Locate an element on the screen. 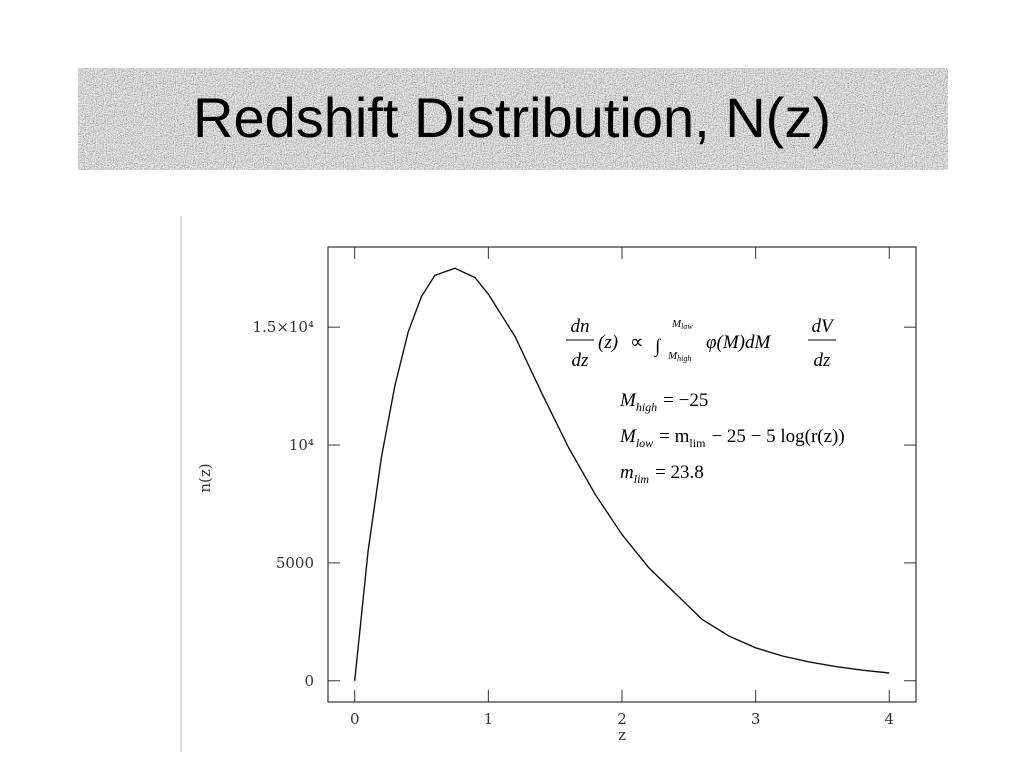 This screenshot has width=1024, height=768. x-axis-label: z is located at coordinates (622, 735).